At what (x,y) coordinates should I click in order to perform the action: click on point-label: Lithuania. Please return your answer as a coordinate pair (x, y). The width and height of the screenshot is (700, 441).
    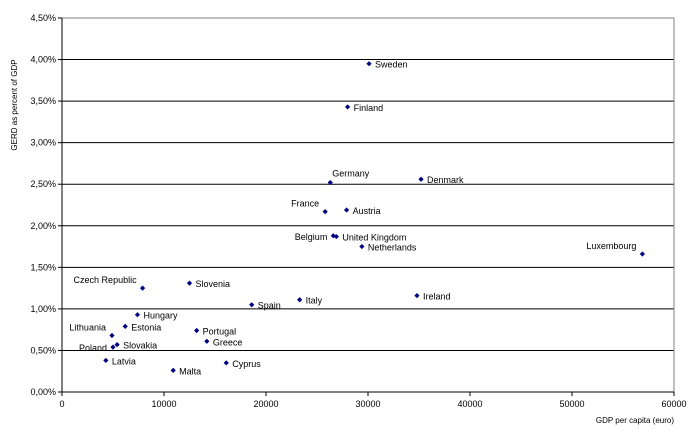
    Looking at the image, I should click on (87, 327).